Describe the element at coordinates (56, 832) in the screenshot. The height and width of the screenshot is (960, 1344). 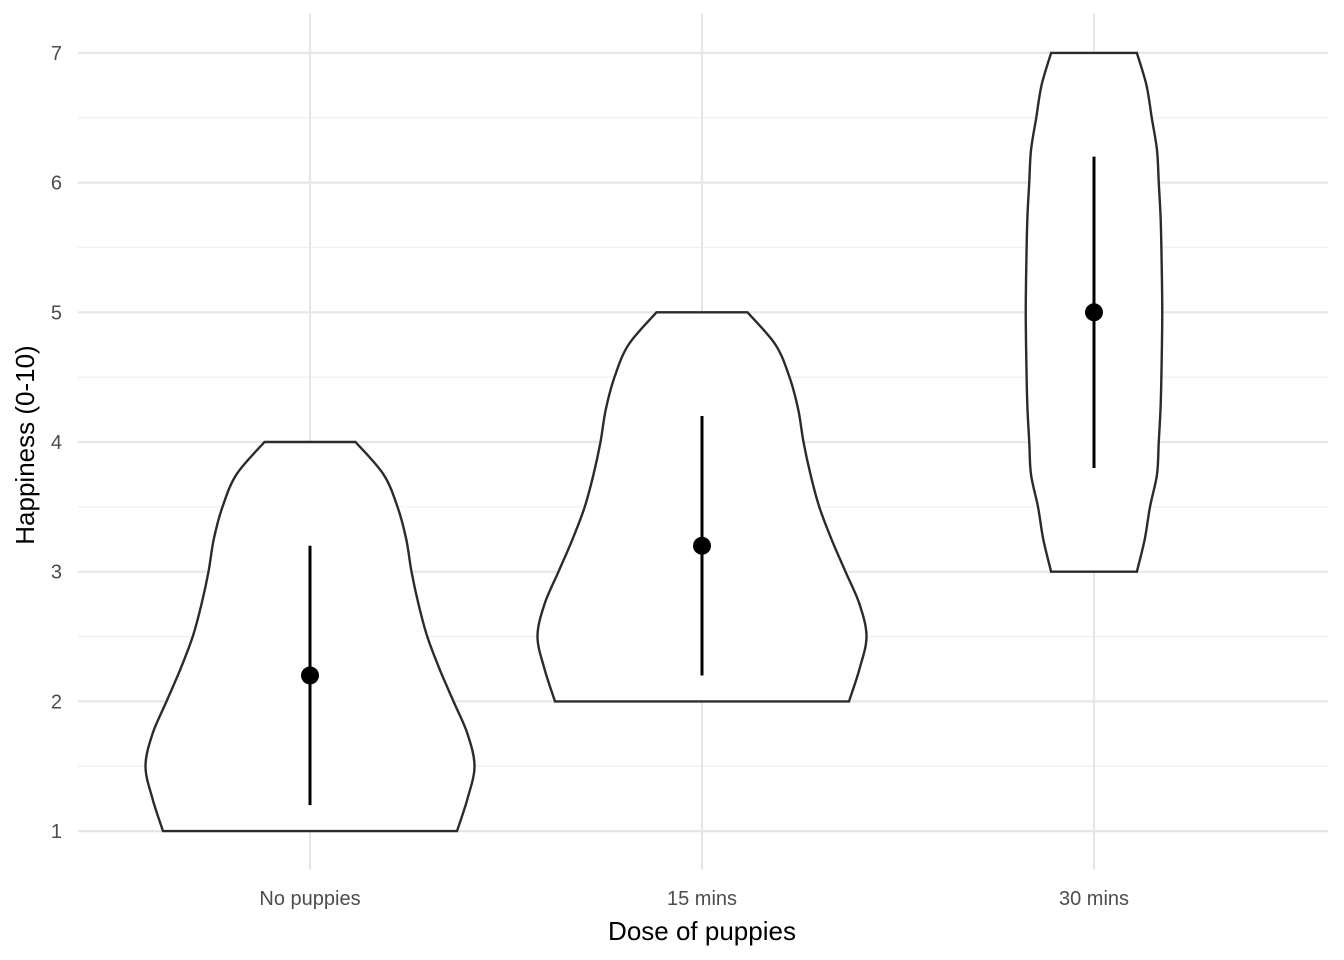
I see `y-tick-label: 1` at that location.